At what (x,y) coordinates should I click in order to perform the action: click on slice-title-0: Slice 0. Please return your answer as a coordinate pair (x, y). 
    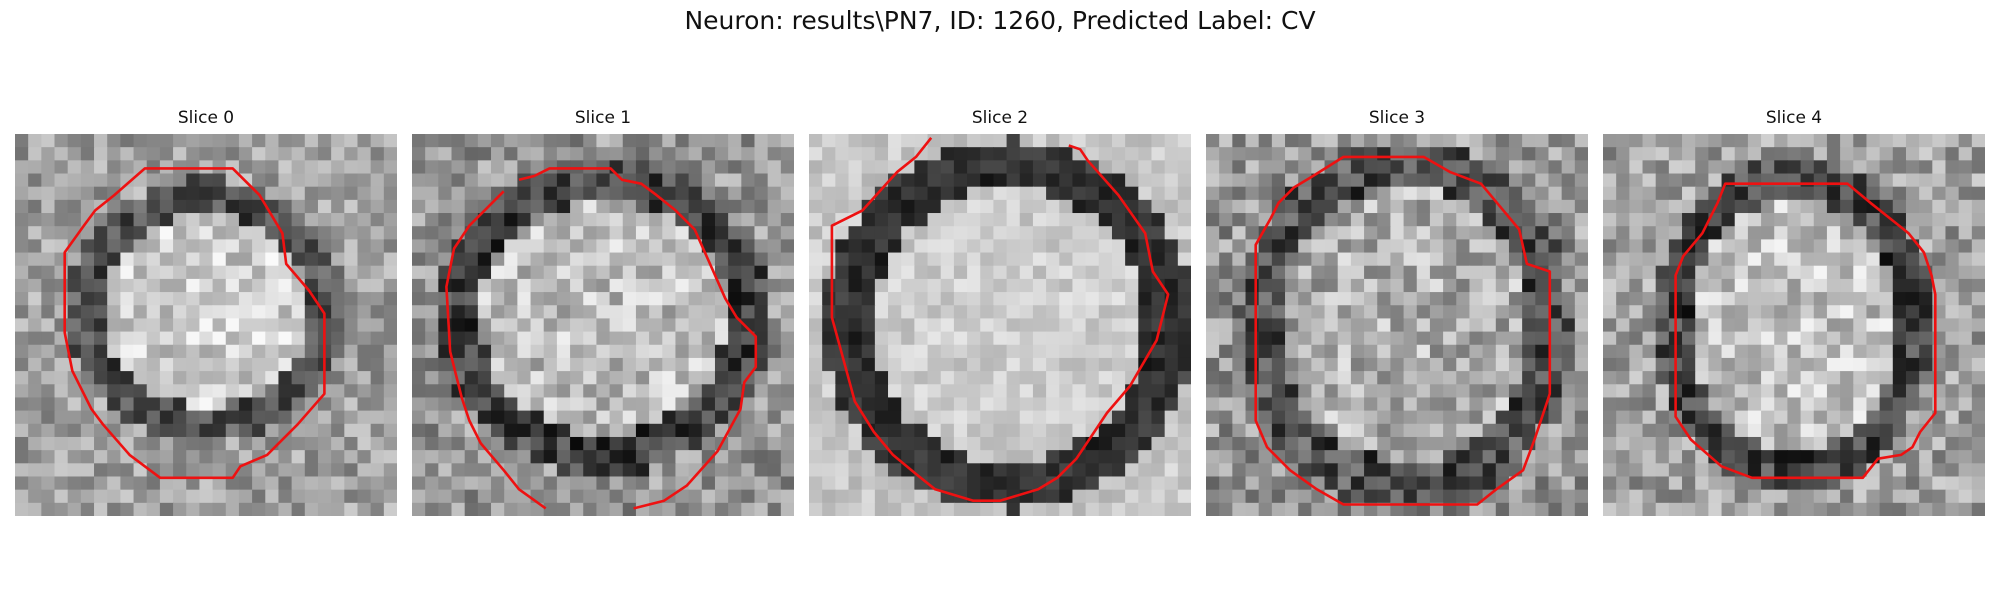
    Looking at the image, I should click on (206, 118).